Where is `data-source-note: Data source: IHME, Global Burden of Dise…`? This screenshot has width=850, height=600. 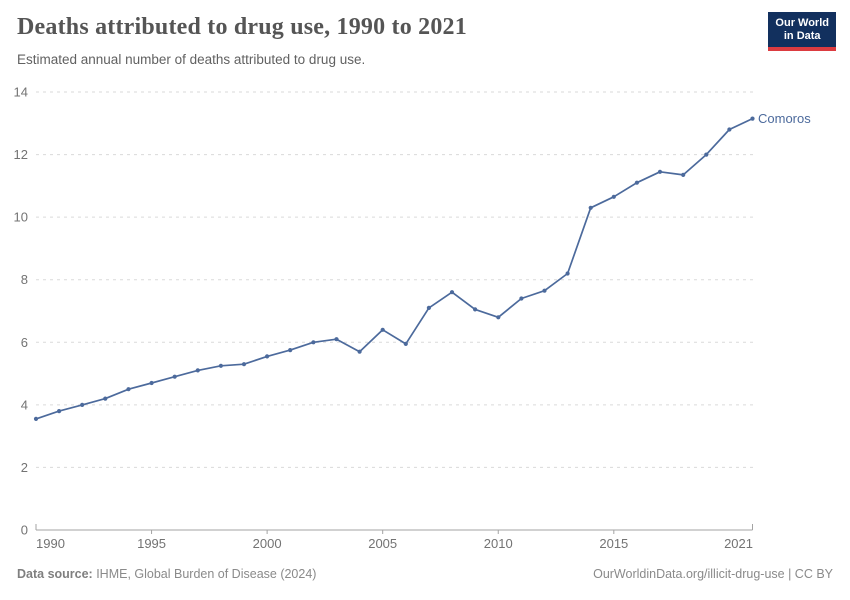 data-source-note: Data source: IHME, Global Burden of Dise… is located at coordinates (166, 574).